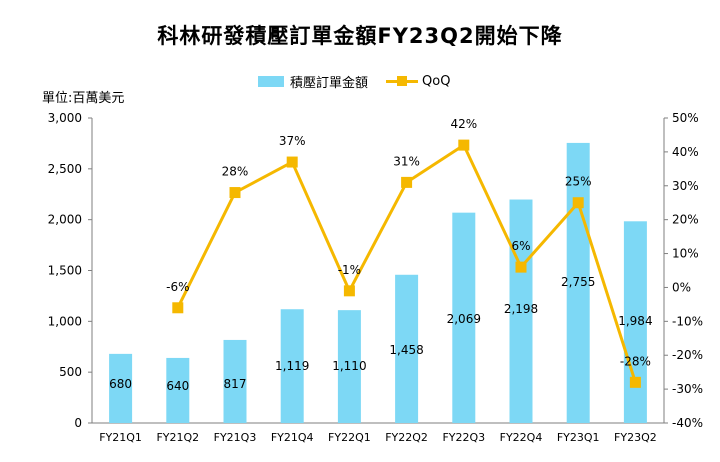 The height and width of the screenshot is (462, 720). What do you see at coordinates (292, 437) in the screenshot?
I see `x-tick-label: FY21Q4` at bounding box center [292, 437].